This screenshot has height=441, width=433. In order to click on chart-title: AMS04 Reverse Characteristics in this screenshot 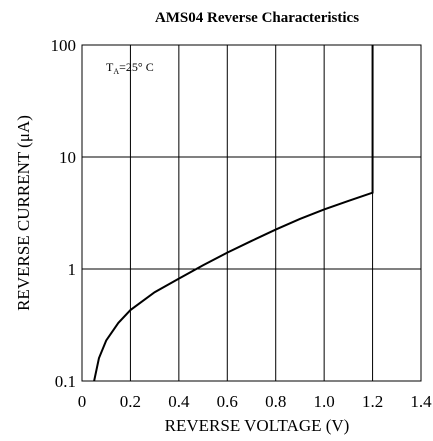, I will do `click(257, 18)`.